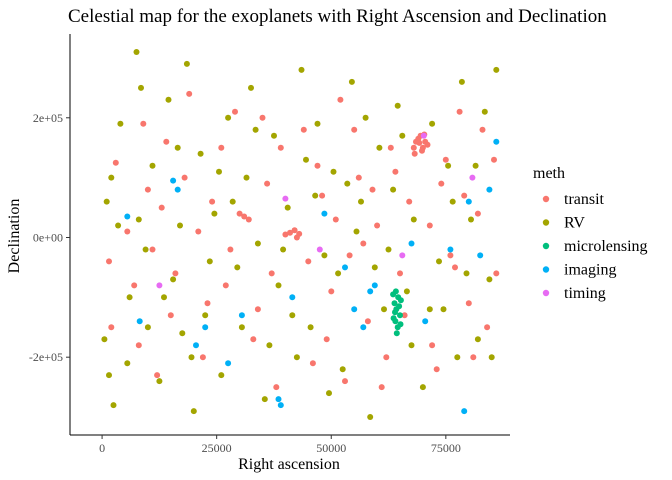 Image resolution: width=672 pixels, height=480 pixels. What do you see at coordinates (14, 236) in the screenshot?
I see `y-axis-title: Declination` at bounding box center [14, 236].